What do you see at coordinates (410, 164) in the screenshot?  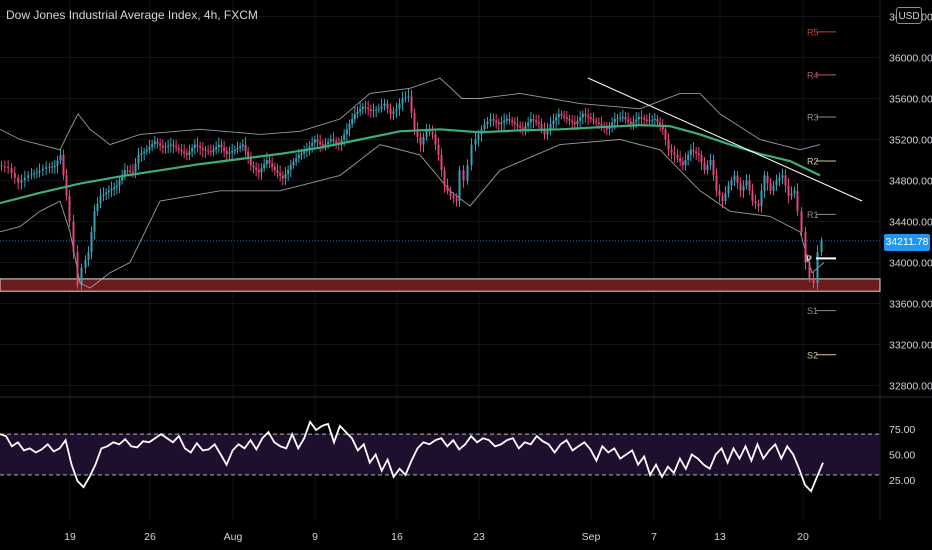 I see `moving-average-line` at bounding box center [410, 164].